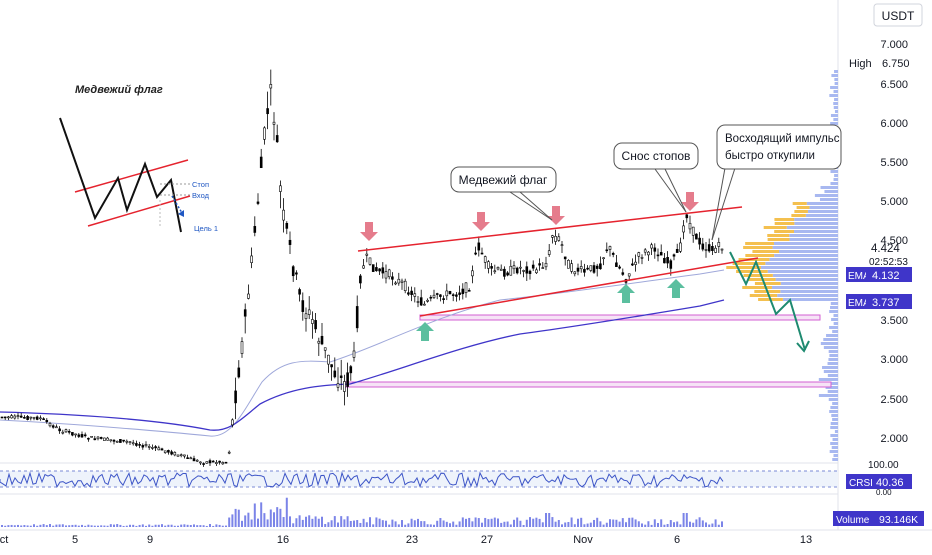  What do you see at coordinates (770, 156) in the screenshot?
I see `callout-impulse-line2: быстро откупили` at bounding box center [770, 156].